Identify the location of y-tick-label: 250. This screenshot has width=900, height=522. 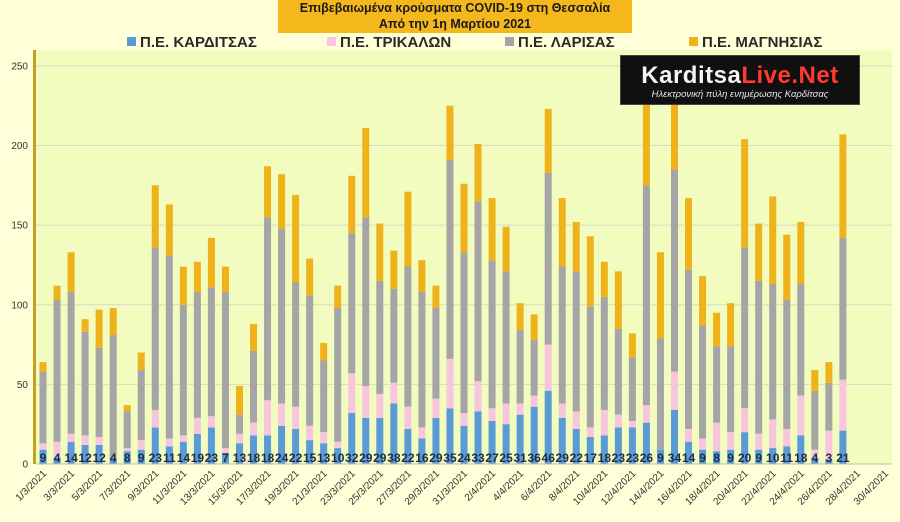
(19, 66).